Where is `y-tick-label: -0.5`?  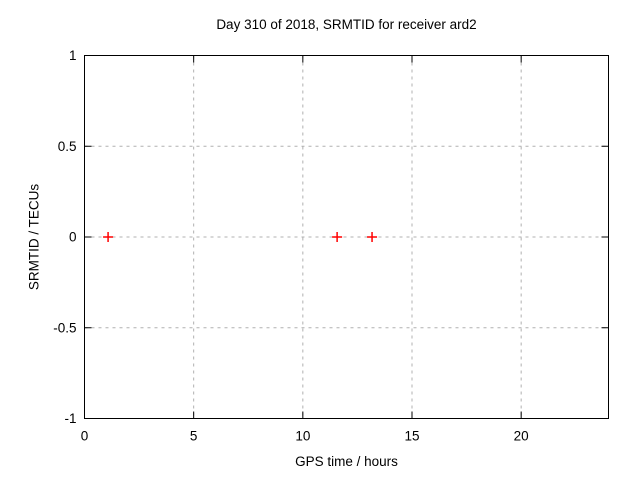
y-tick-label: -0.5 is located at coordinates (64, 327).